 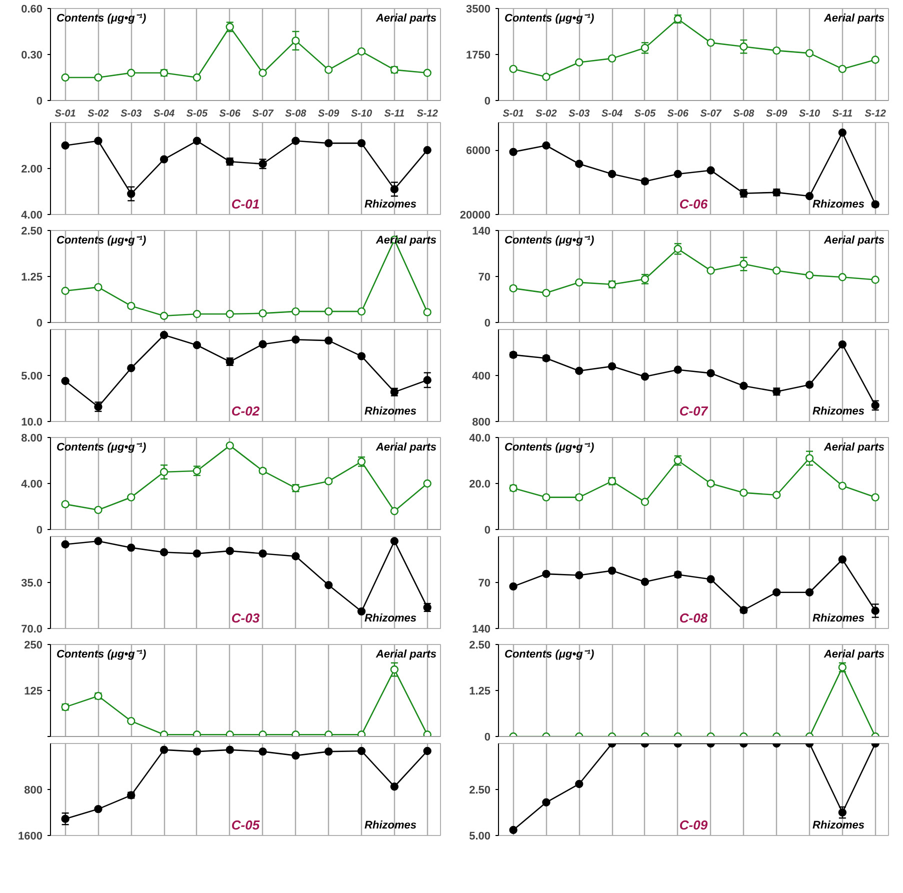 I want to click on text: C-03, so click(x=245, y=618).